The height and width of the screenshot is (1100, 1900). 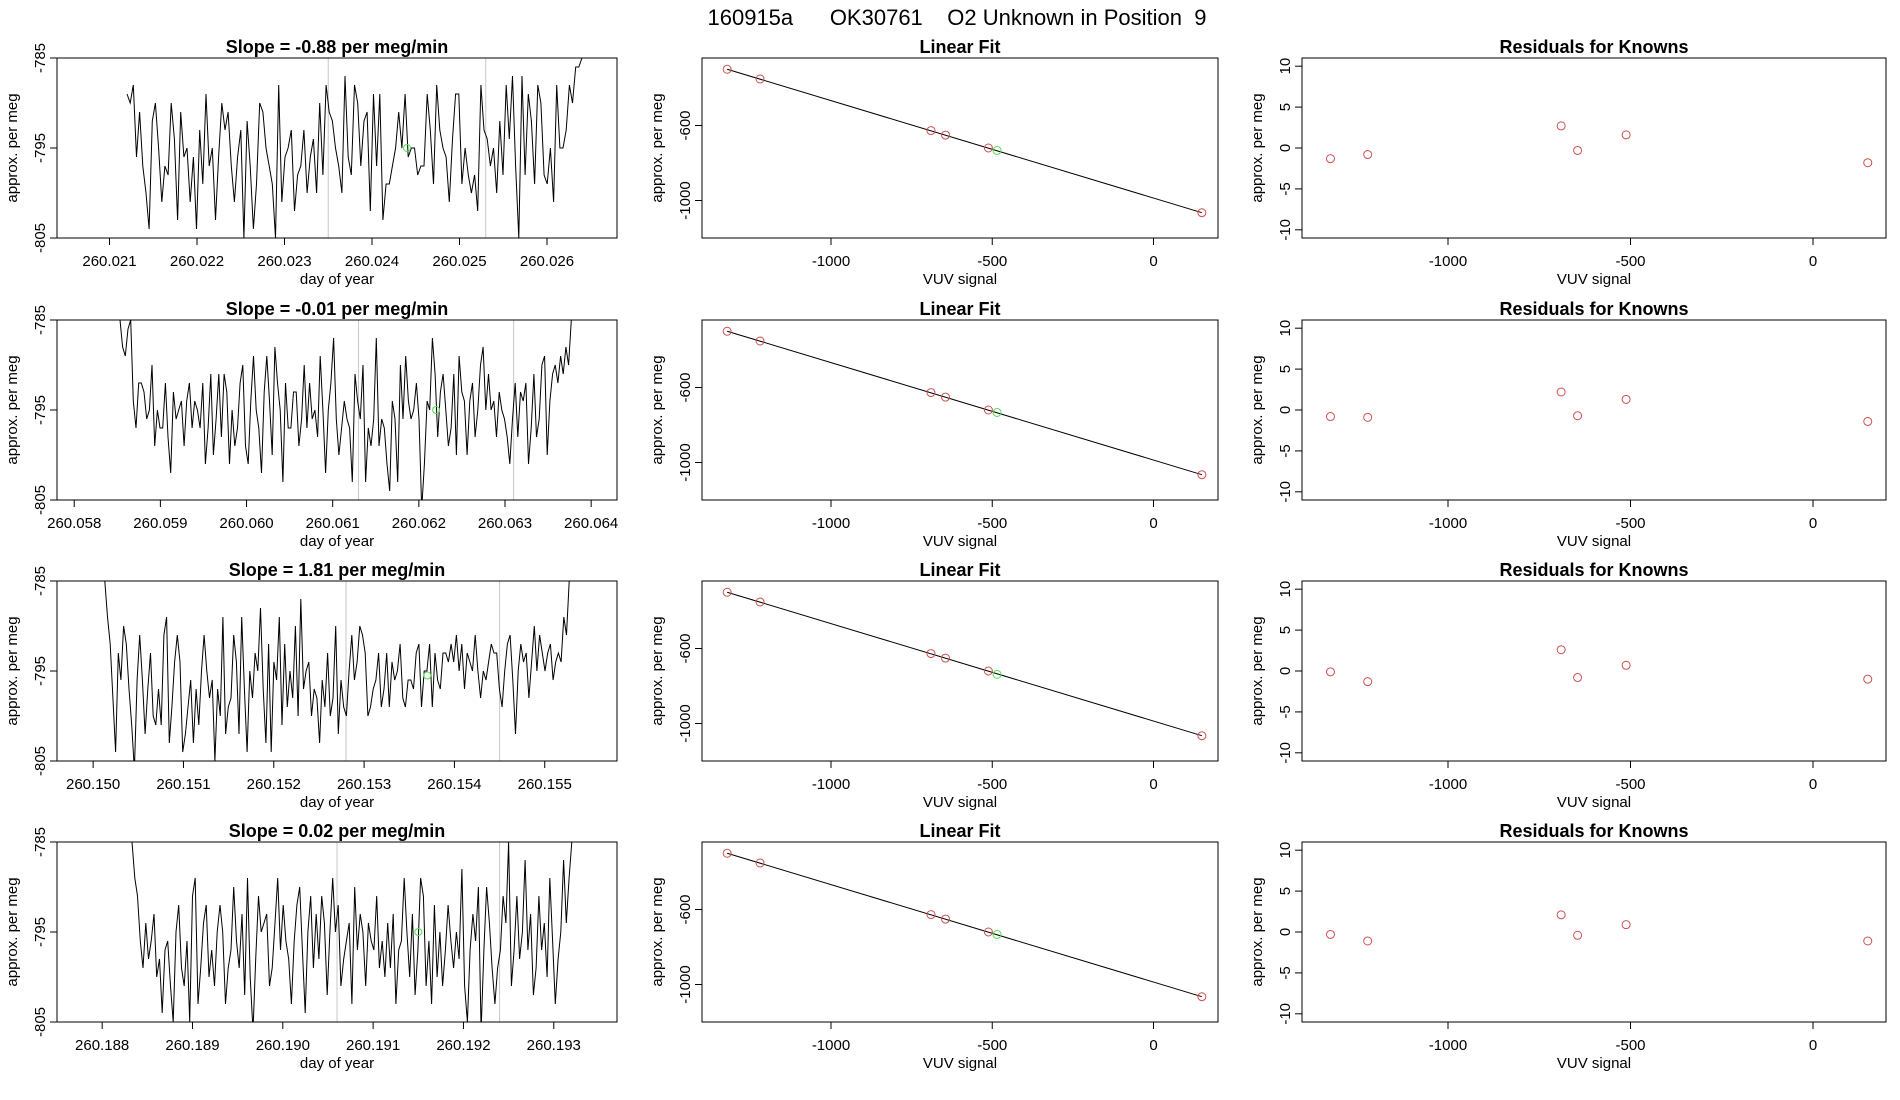 I want to click on series-line, so click(x=345, y=410).